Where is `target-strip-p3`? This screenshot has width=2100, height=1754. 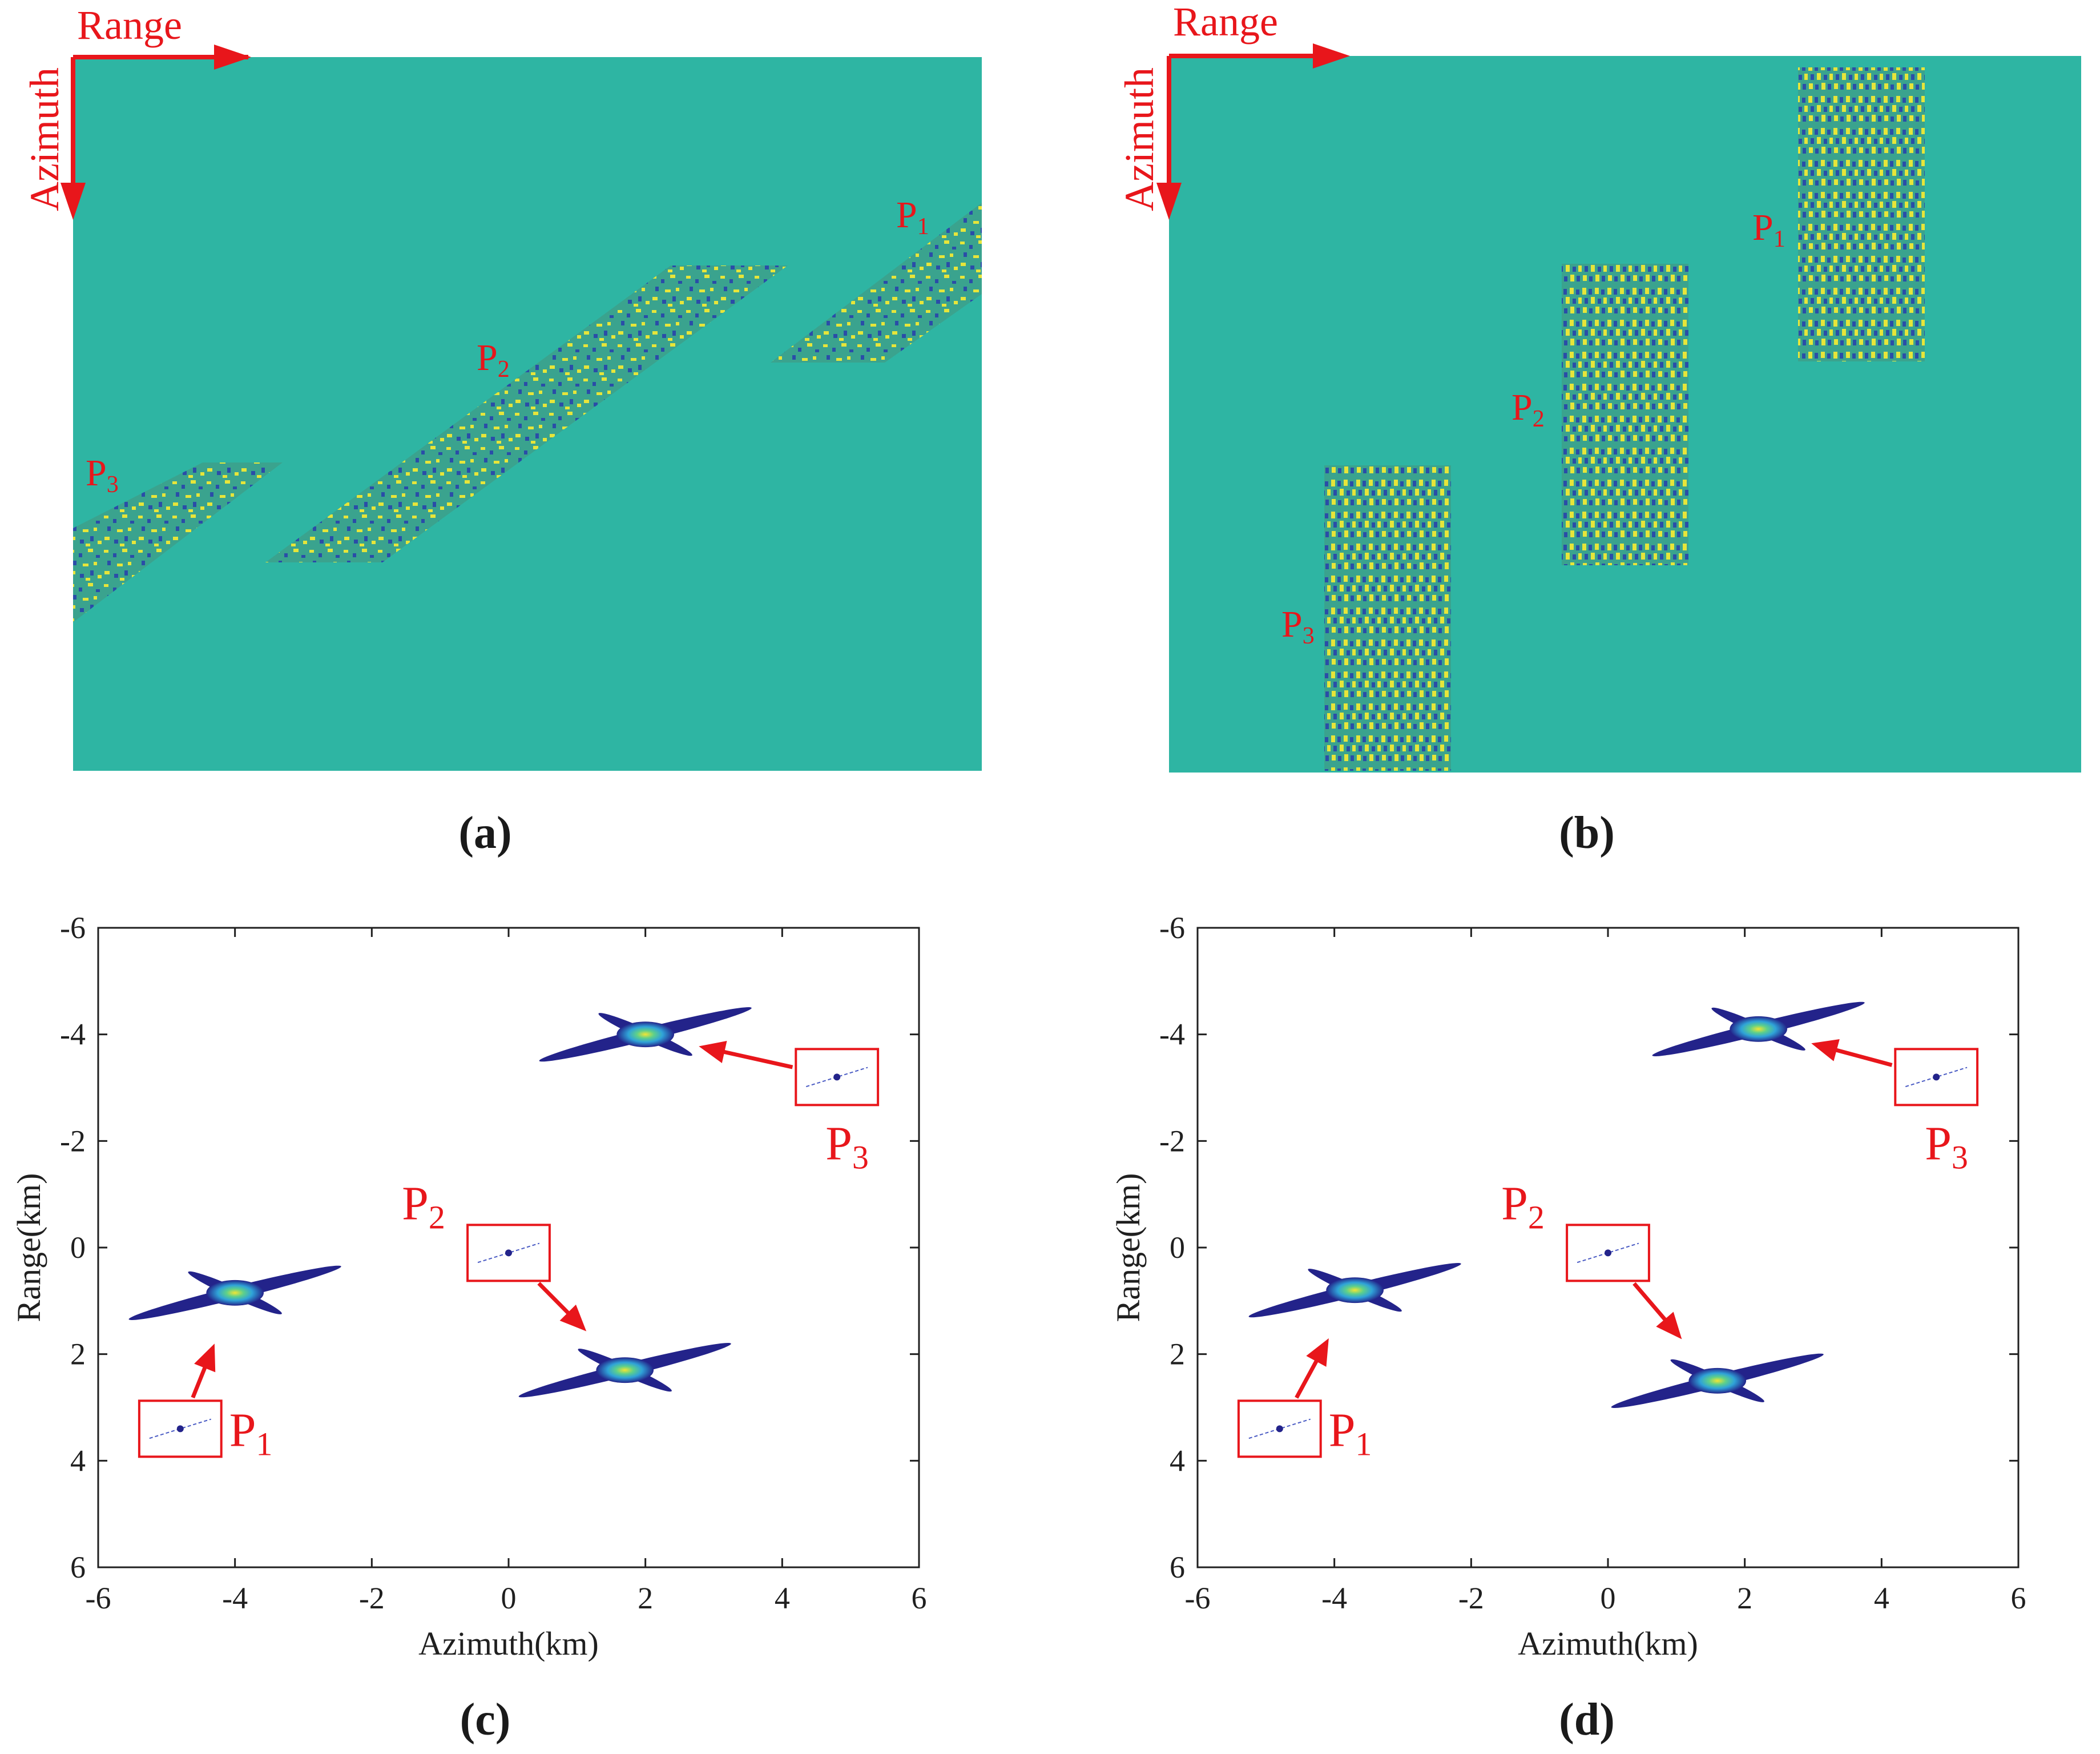 target-strip-p3 is located at coordinates (178, 542).